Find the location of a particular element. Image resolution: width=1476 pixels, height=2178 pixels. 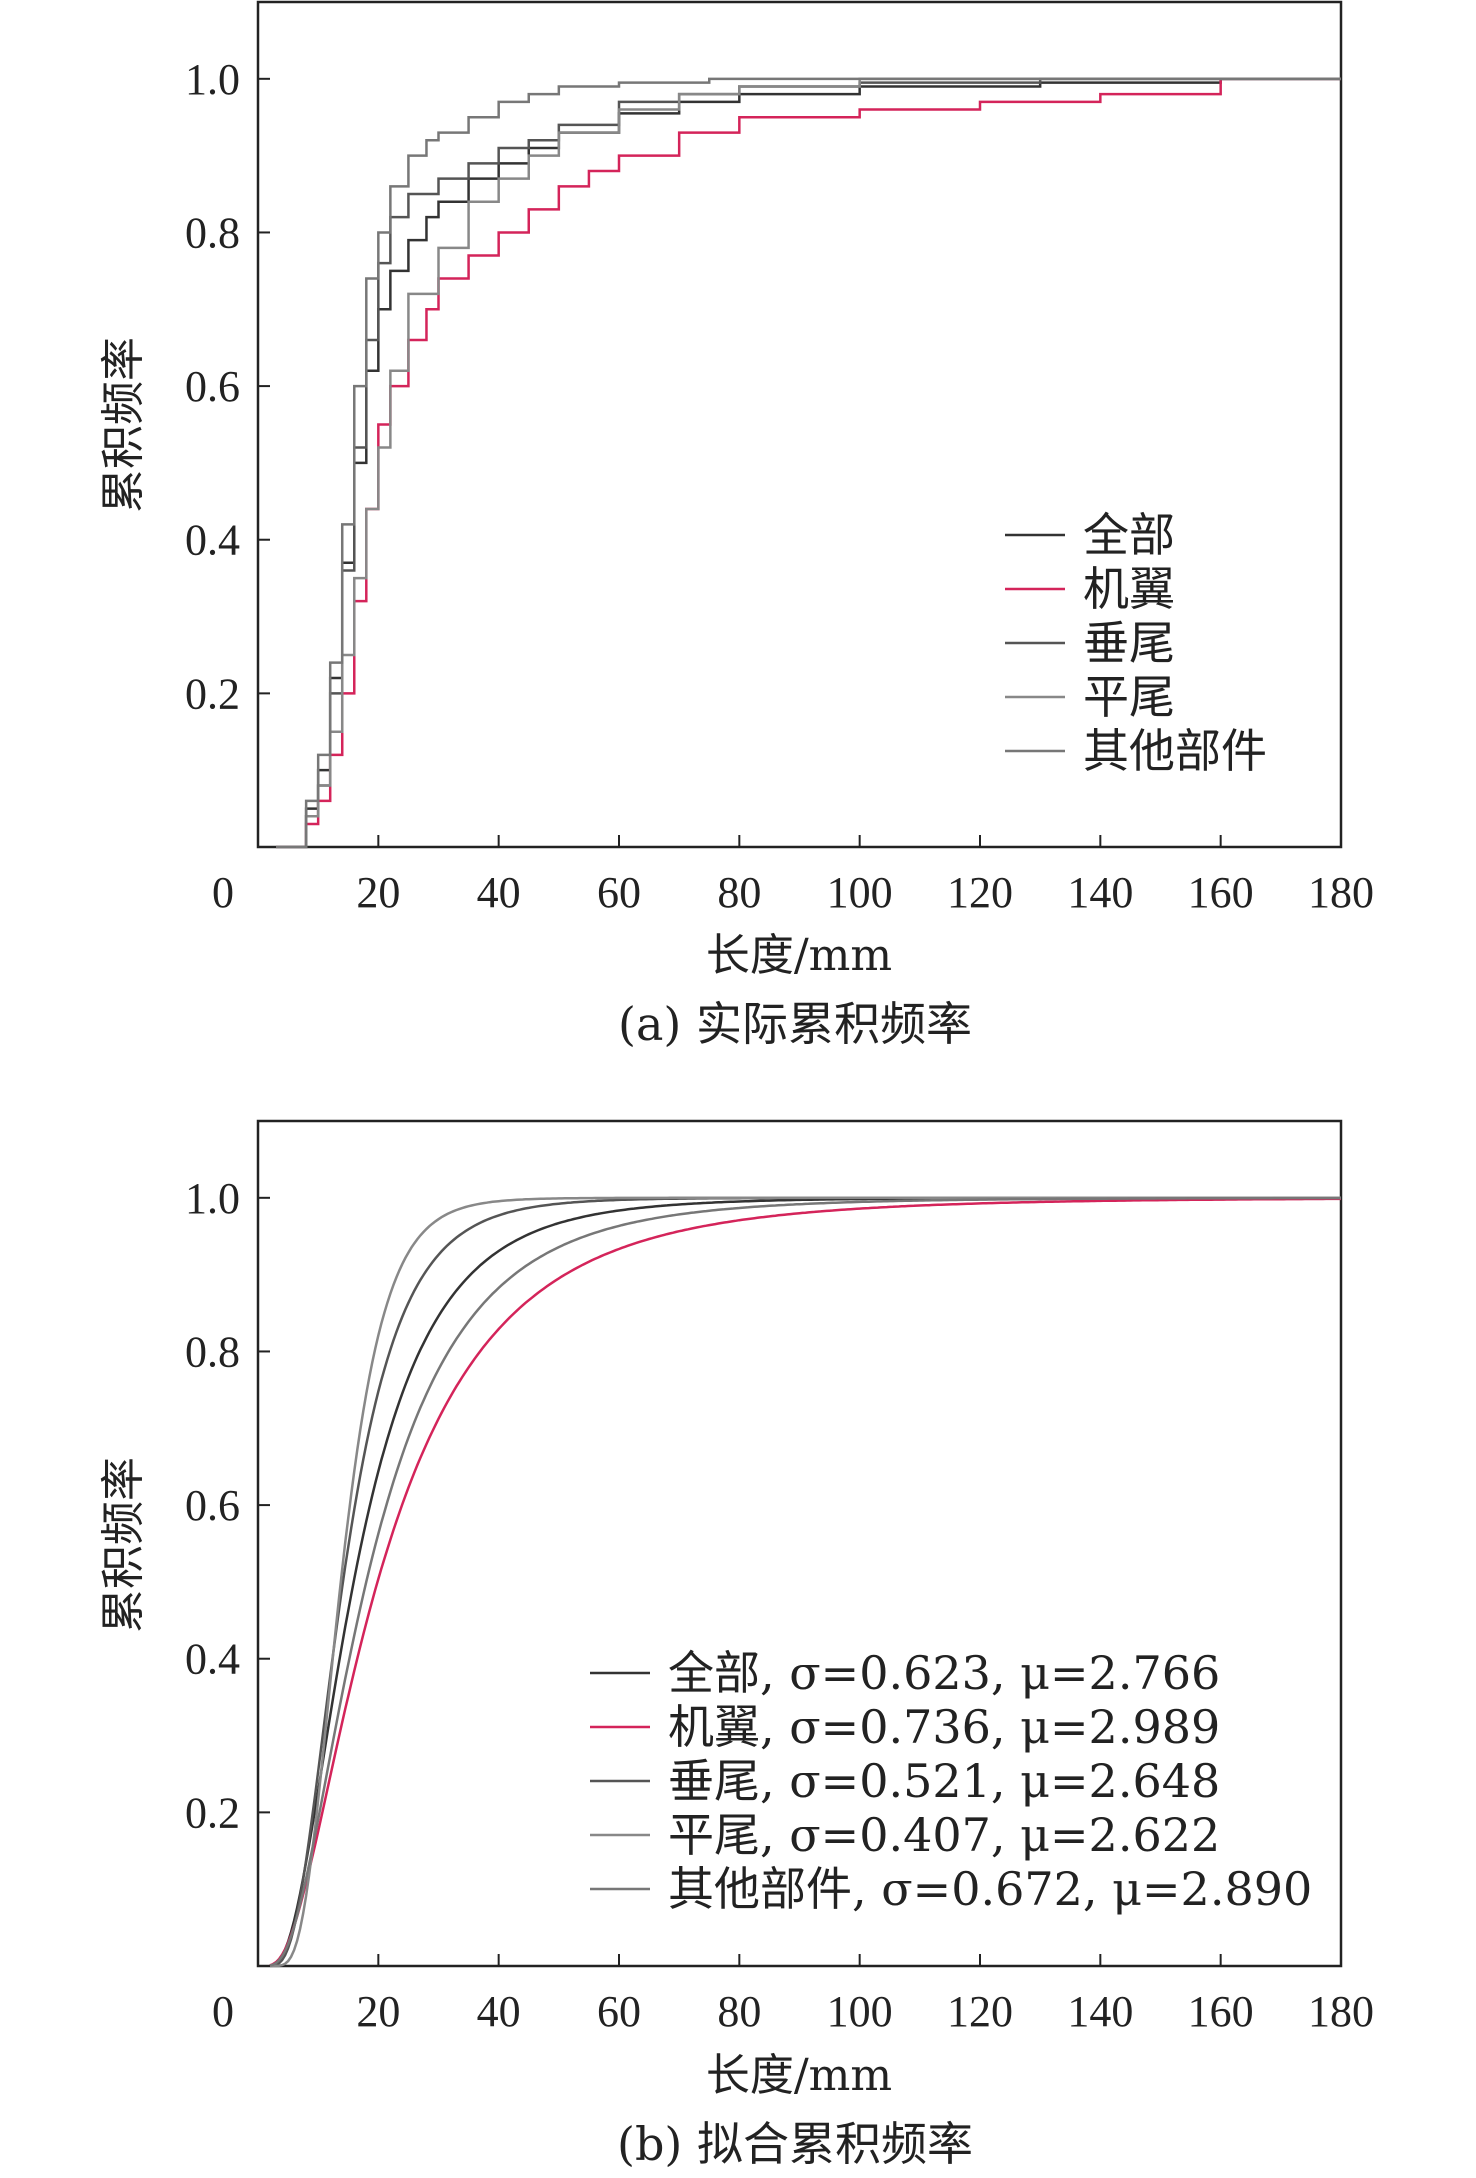

legend-label: 其他部件 is located at coordinates (1175, 751).